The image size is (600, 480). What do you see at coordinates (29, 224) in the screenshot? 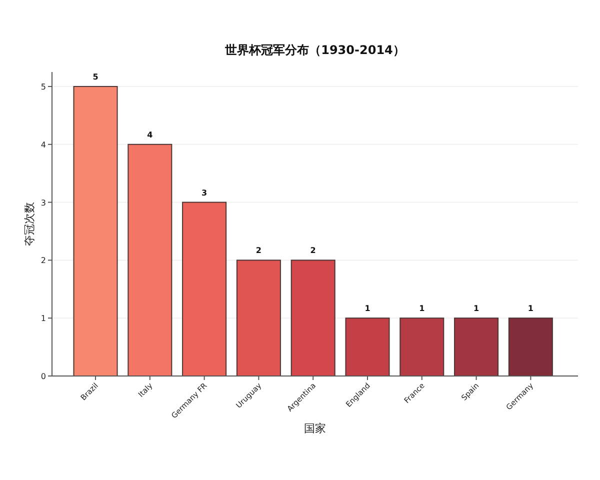
I see `ylabel: 夺冠次数` at bounding box center [29, 224].